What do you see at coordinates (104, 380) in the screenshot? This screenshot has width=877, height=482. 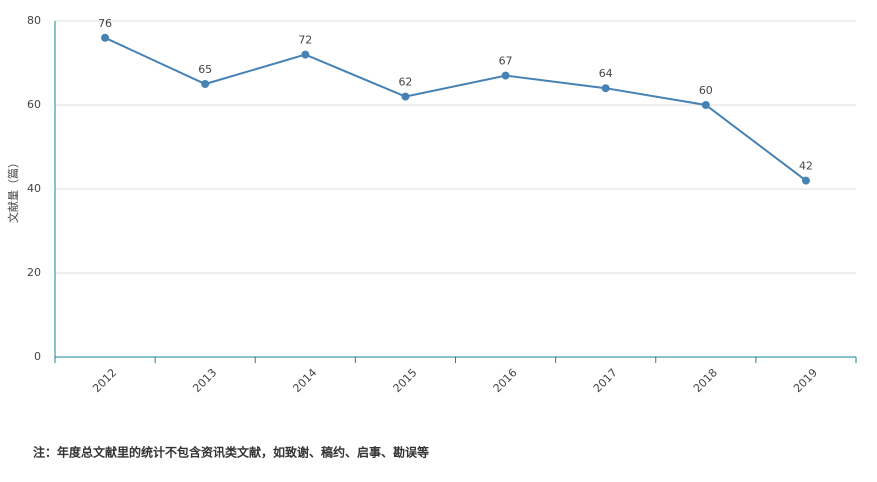 I see `x-tick-label: 2012` at bounding box center [104, 380].